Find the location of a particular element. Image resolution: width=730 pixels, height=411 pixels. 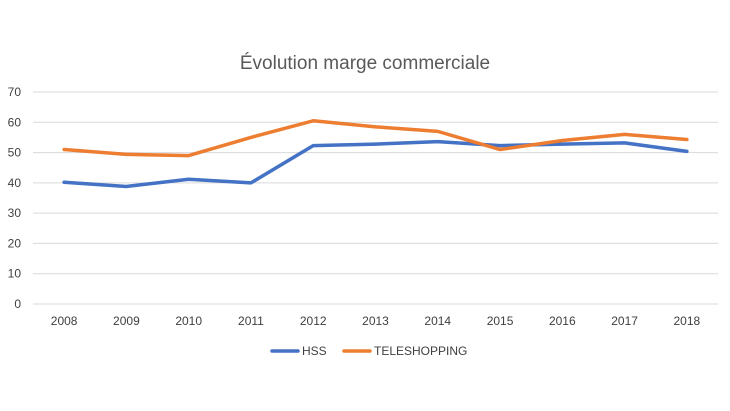

y-tick-label: 0 is located at coordinates (17, 304).